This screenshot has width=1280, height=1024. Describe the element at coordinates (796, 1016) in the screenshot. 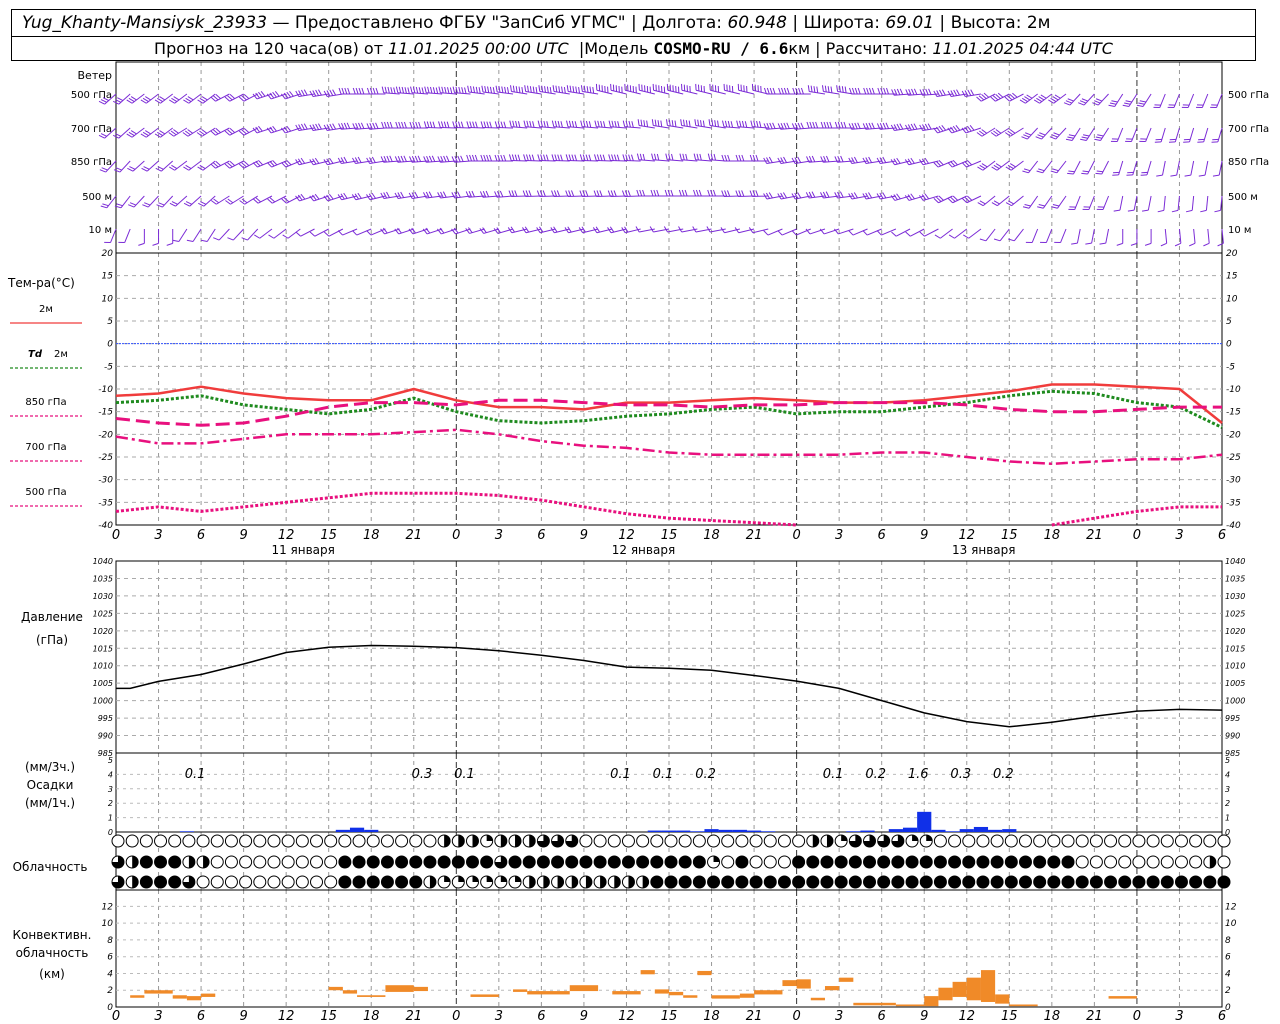

I see `hour-label: 0` at that location.